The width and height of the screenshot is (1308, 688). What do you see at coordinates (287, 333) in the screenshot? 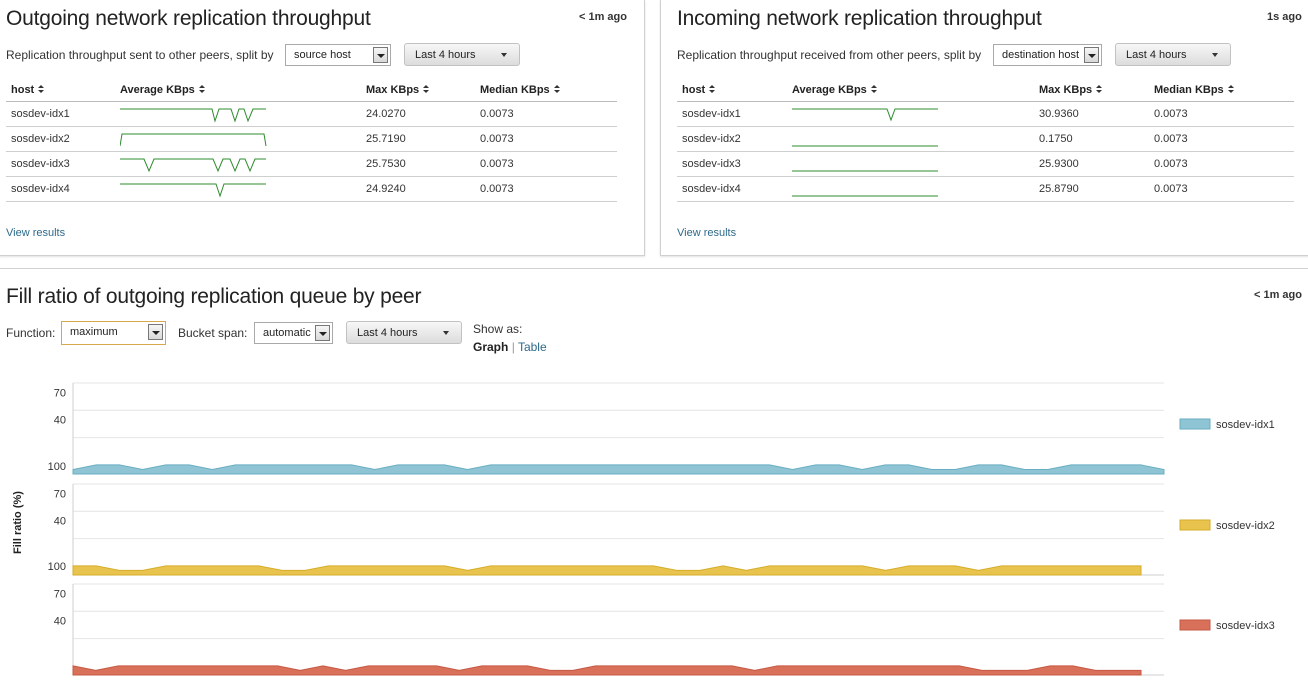
I see `bucket-span-select-value: automatic` at bounding box center [287, 333].